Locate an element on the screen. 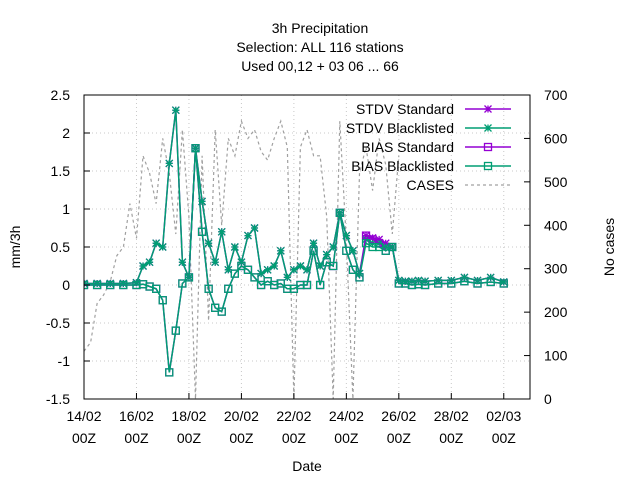 The height and width of the screenshot is (480, 640). y-tick-label: 1 is located at coordinates (66, 209).